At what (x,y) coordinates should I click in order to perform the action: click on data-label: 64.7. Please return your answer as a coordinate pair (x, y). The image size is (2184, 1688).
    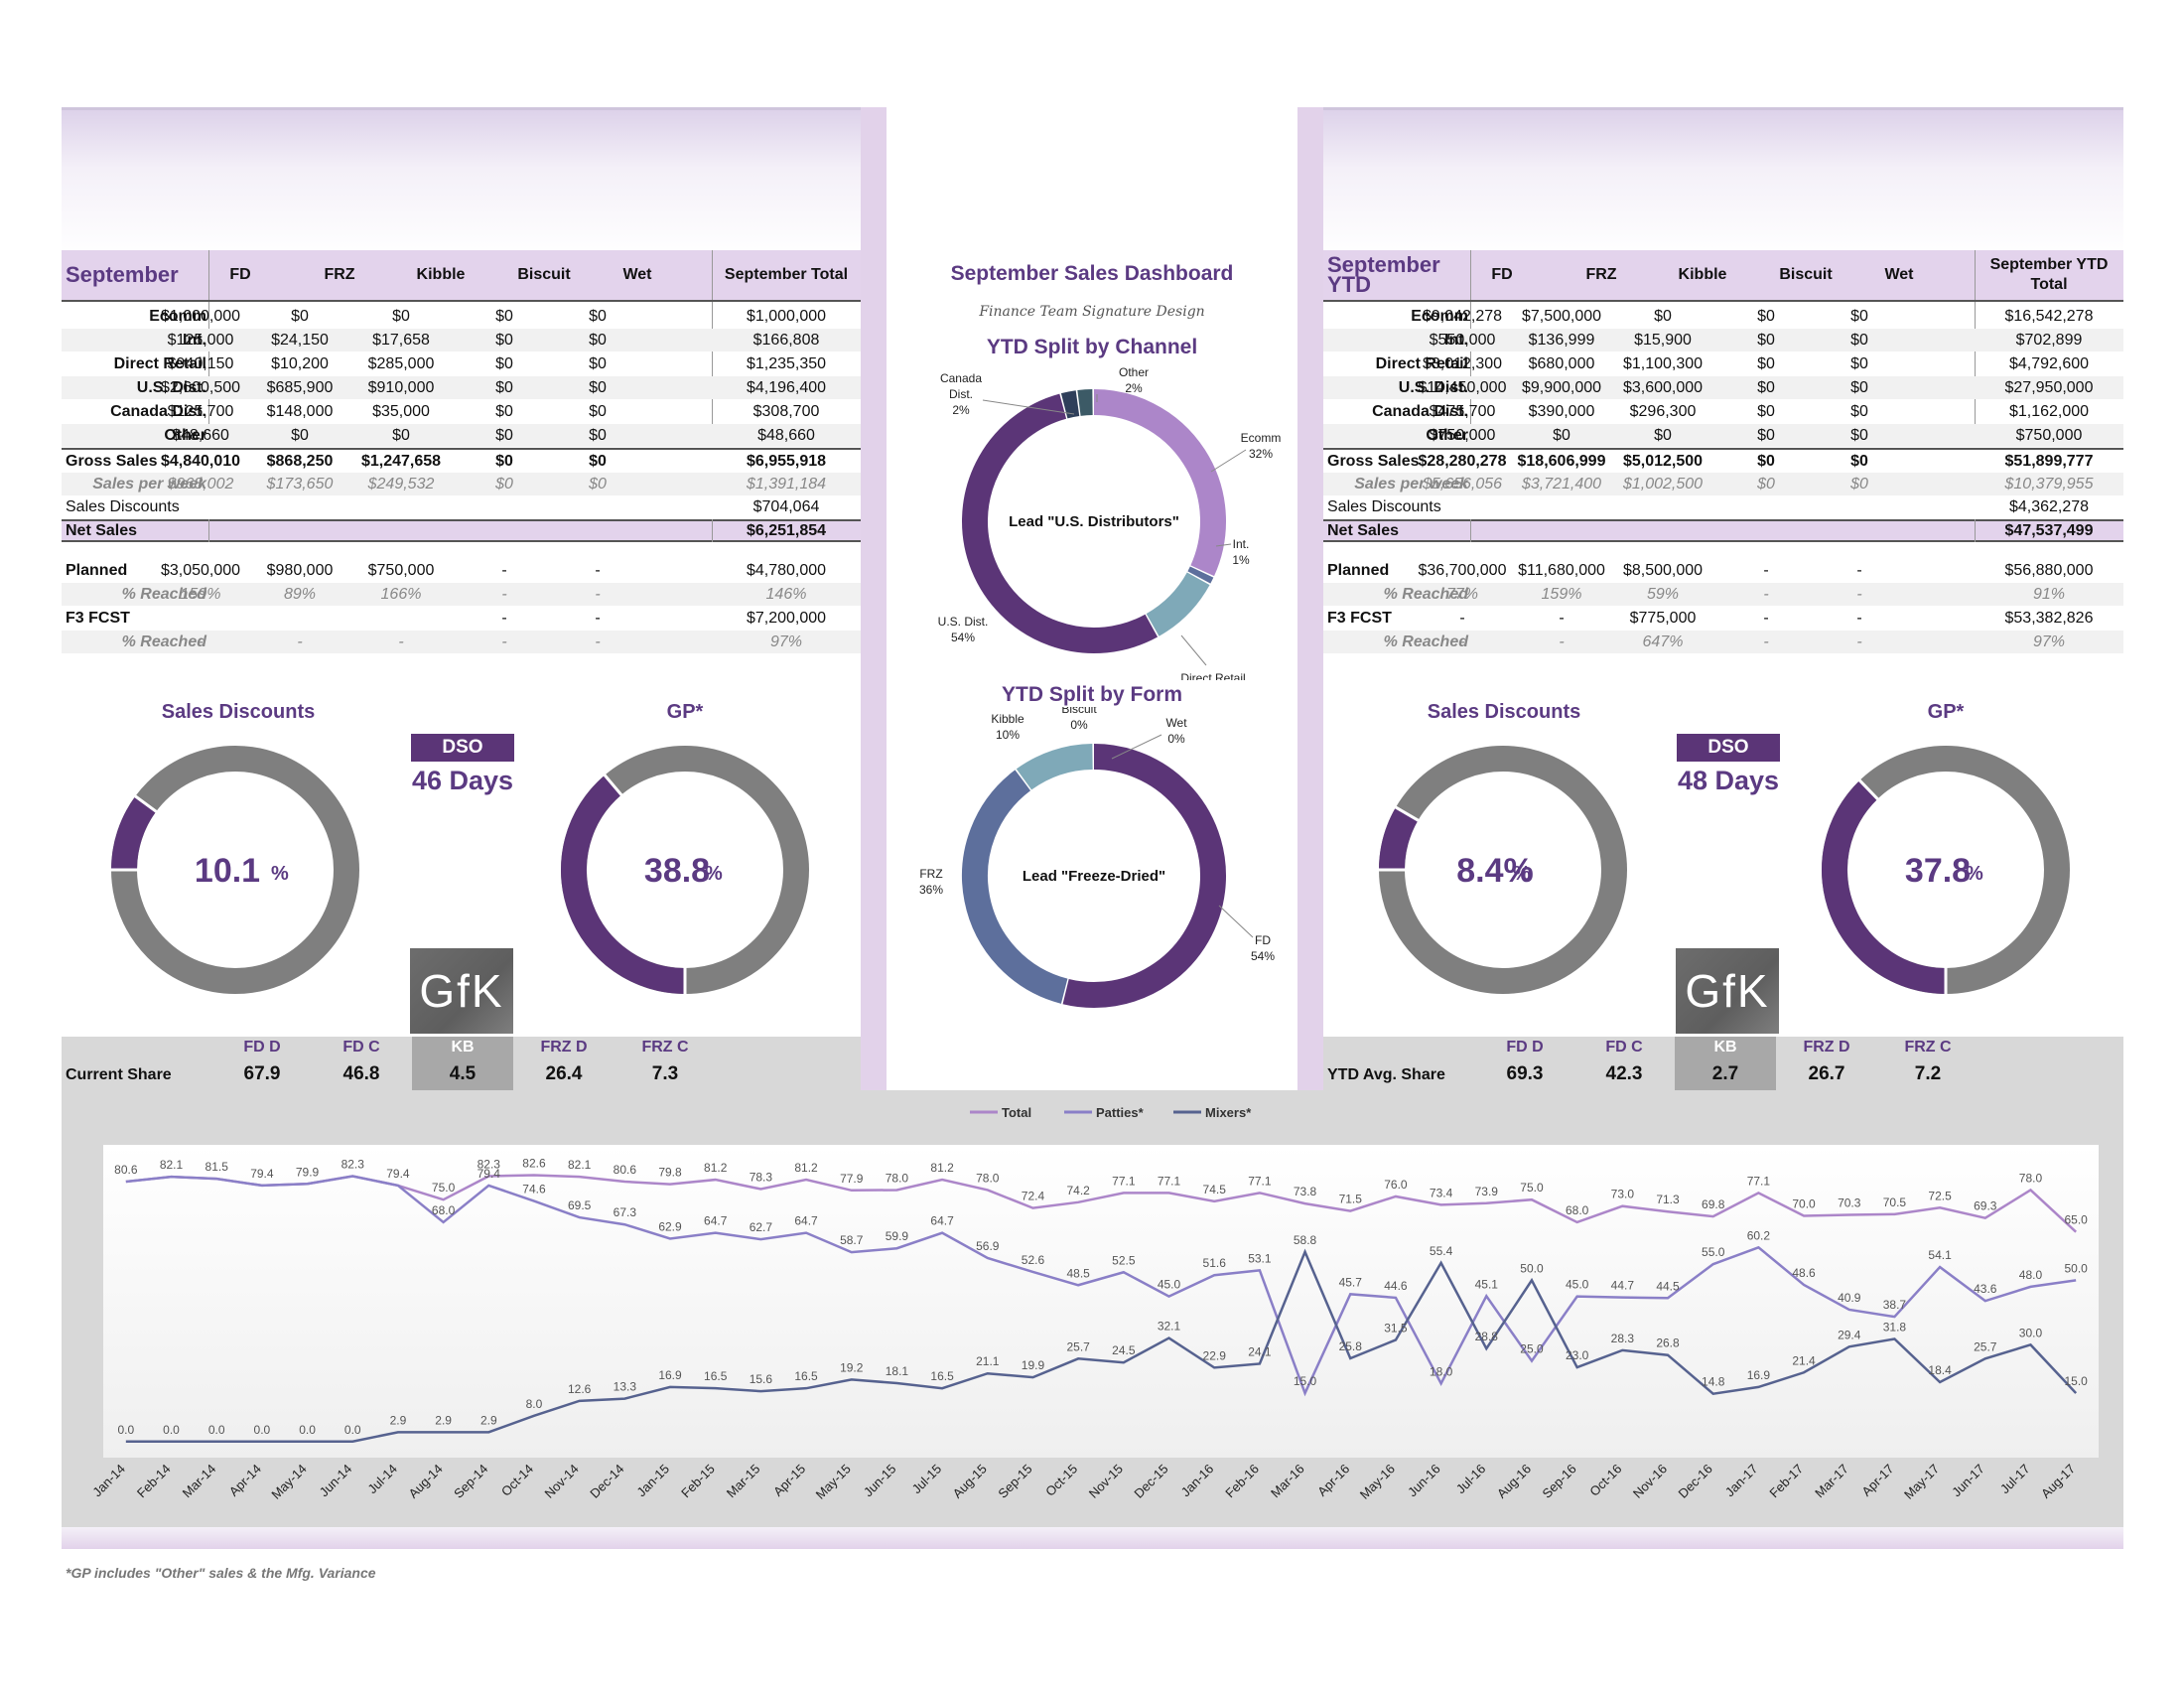
    Looking at the image, I should click on (806, 1221).